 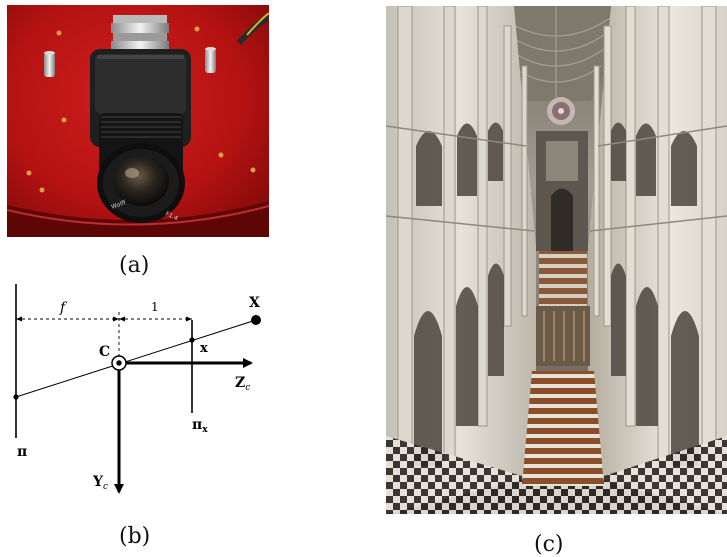 I want to click on point-on-pi, so click(x=16, y=397).